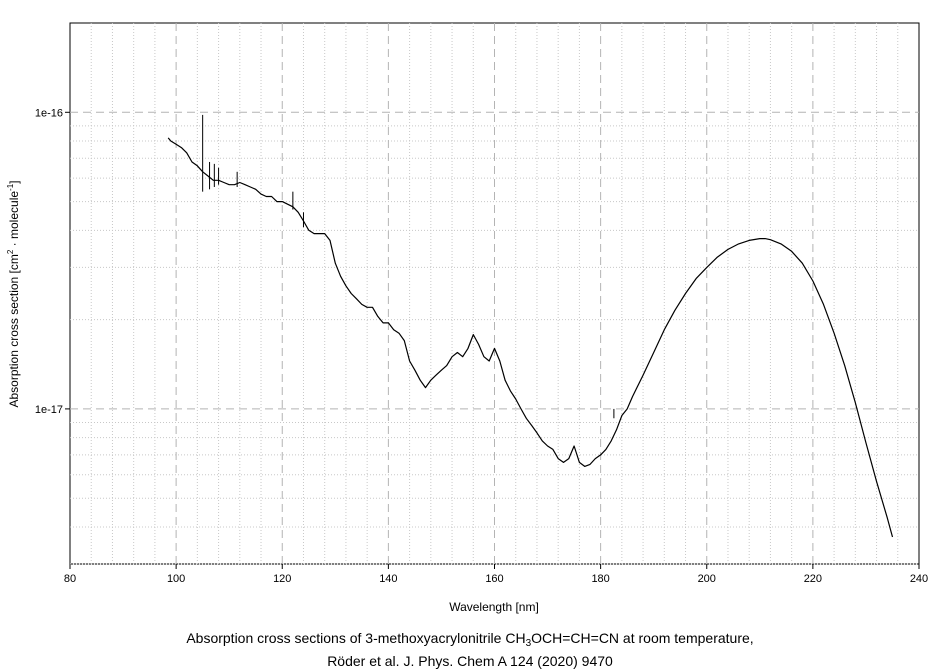 This screenshot has height=672, width=940. What do you see at coordinates (388, 579) in the screenshot?
I see `x-tick-label: 140` at bounding box center [388, 579].